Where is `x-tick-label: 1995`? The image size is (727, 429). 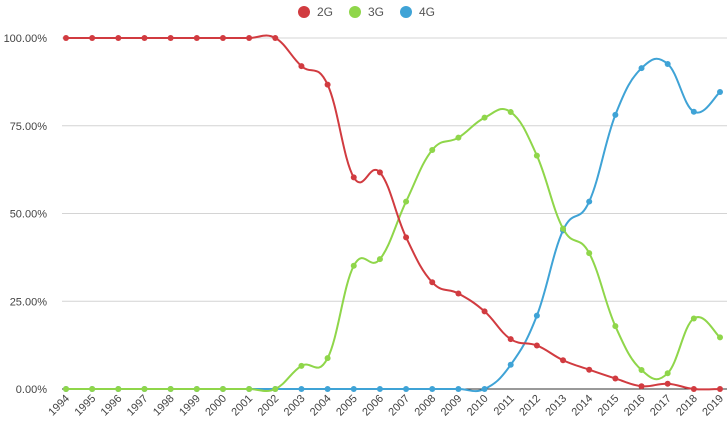 x-tick-label: 1995 is located at coordinates (85, 406).